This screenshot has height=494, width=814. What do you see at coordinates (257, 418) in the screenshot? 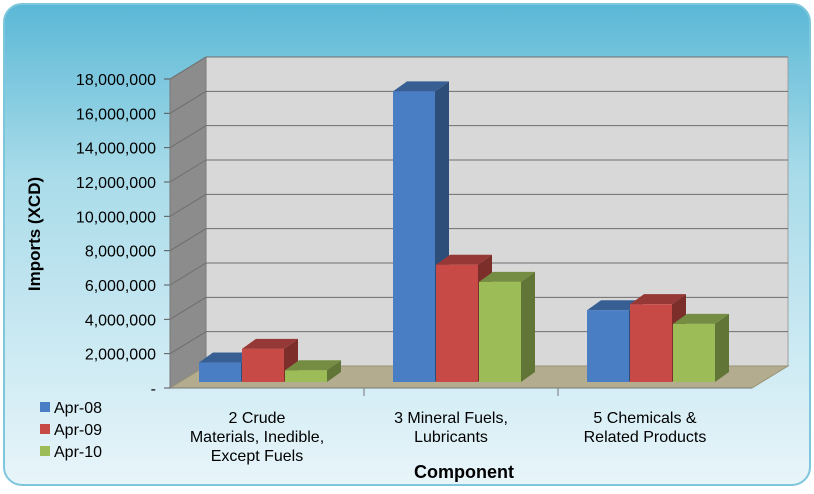
I see `x-tick-label-line: 2 Crude` at bounding box center [257, 418].